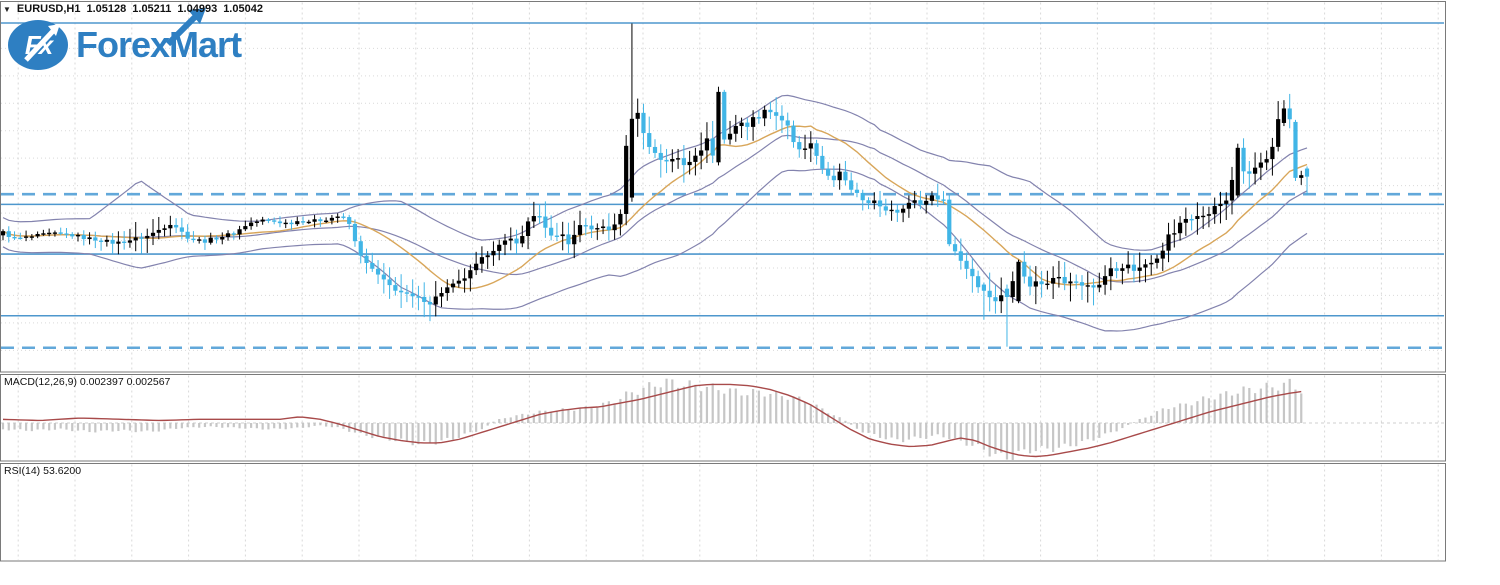 The image size is (1500, 585). I want to click on chevron-down-icon: ▼, so click(7, 9).